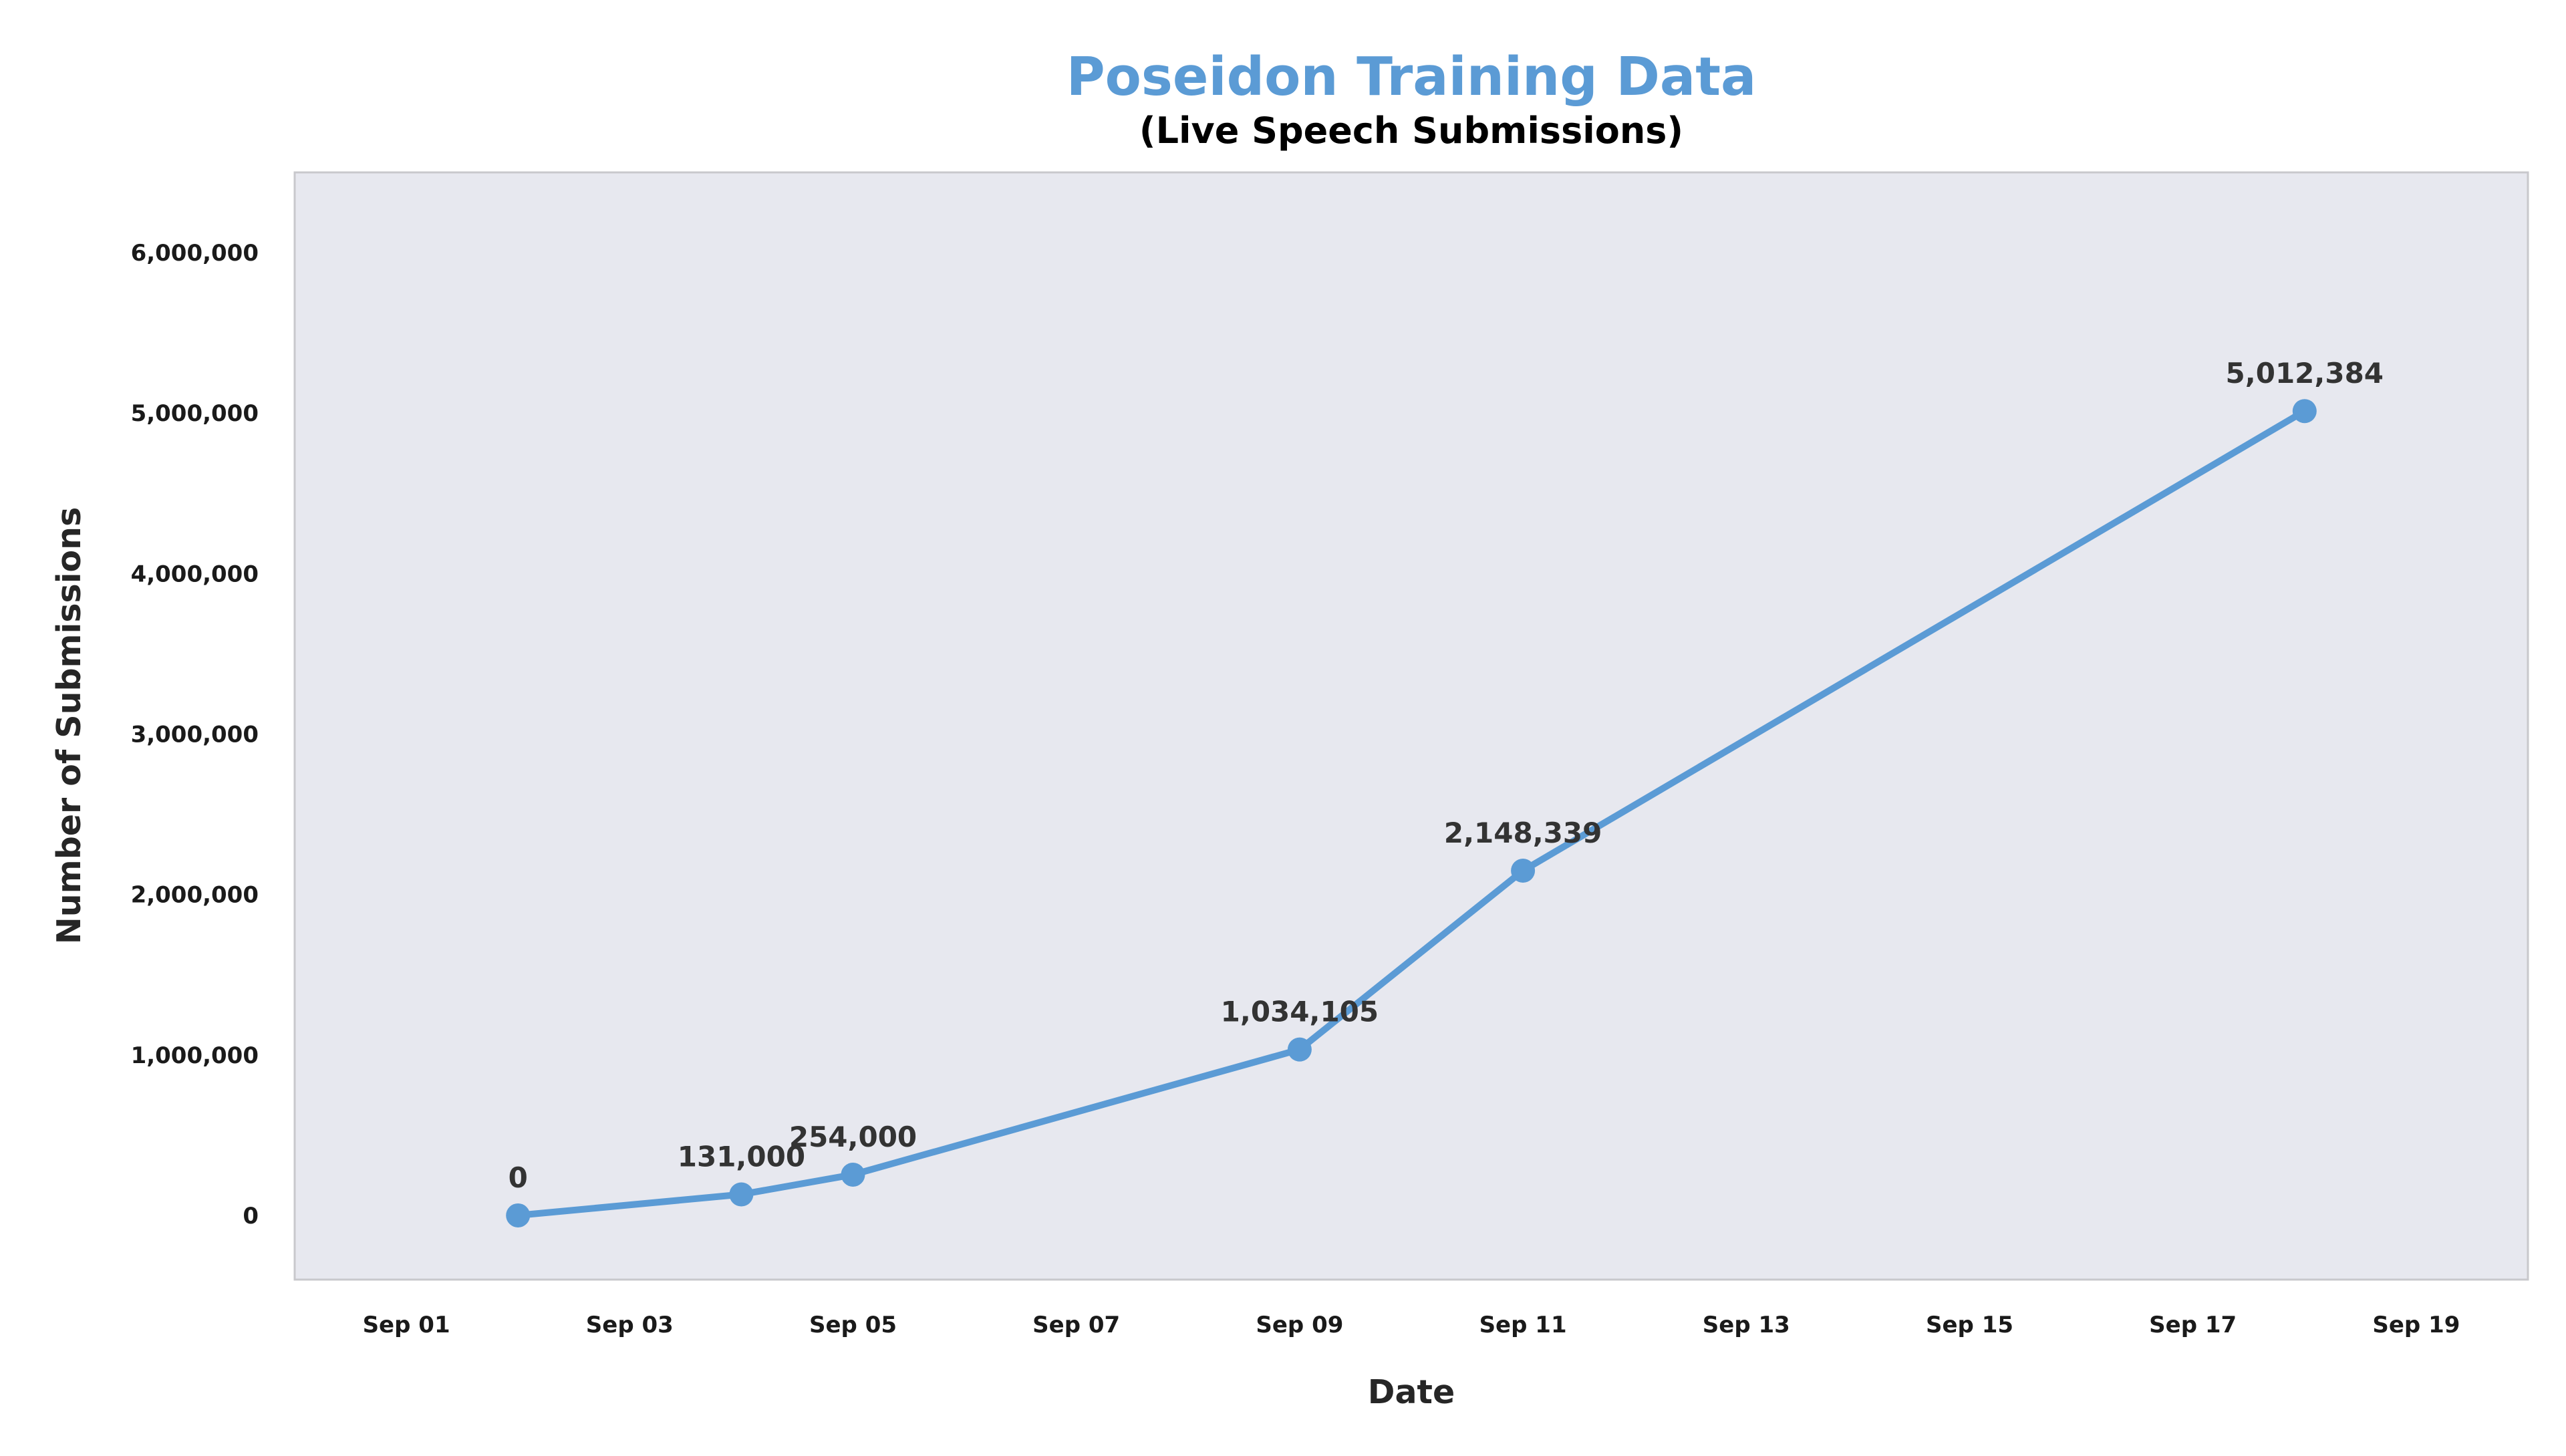 Image resolution: width=2566 pixels, height=1456 pixels. What do you see at coordinates (2193, 1325) in the screenshot?
I see `x-tick-label: Sep 17` at bounding box center [2193, 1325].